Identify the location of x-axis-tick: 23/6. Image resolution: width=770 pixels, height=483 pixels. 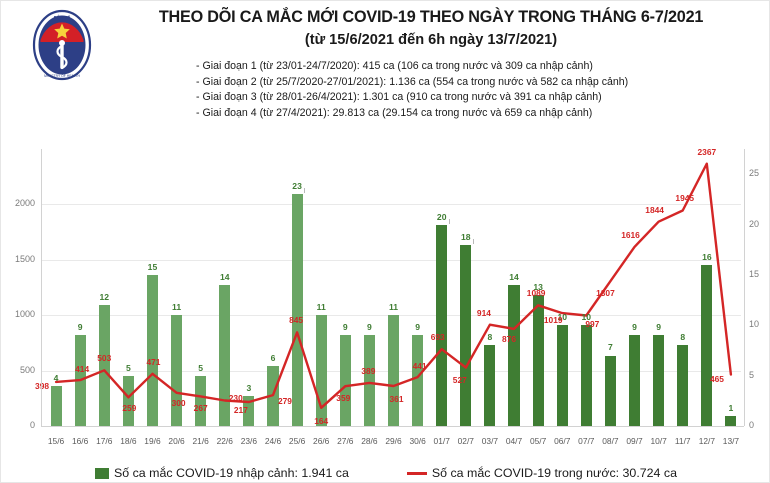
(249, 441).